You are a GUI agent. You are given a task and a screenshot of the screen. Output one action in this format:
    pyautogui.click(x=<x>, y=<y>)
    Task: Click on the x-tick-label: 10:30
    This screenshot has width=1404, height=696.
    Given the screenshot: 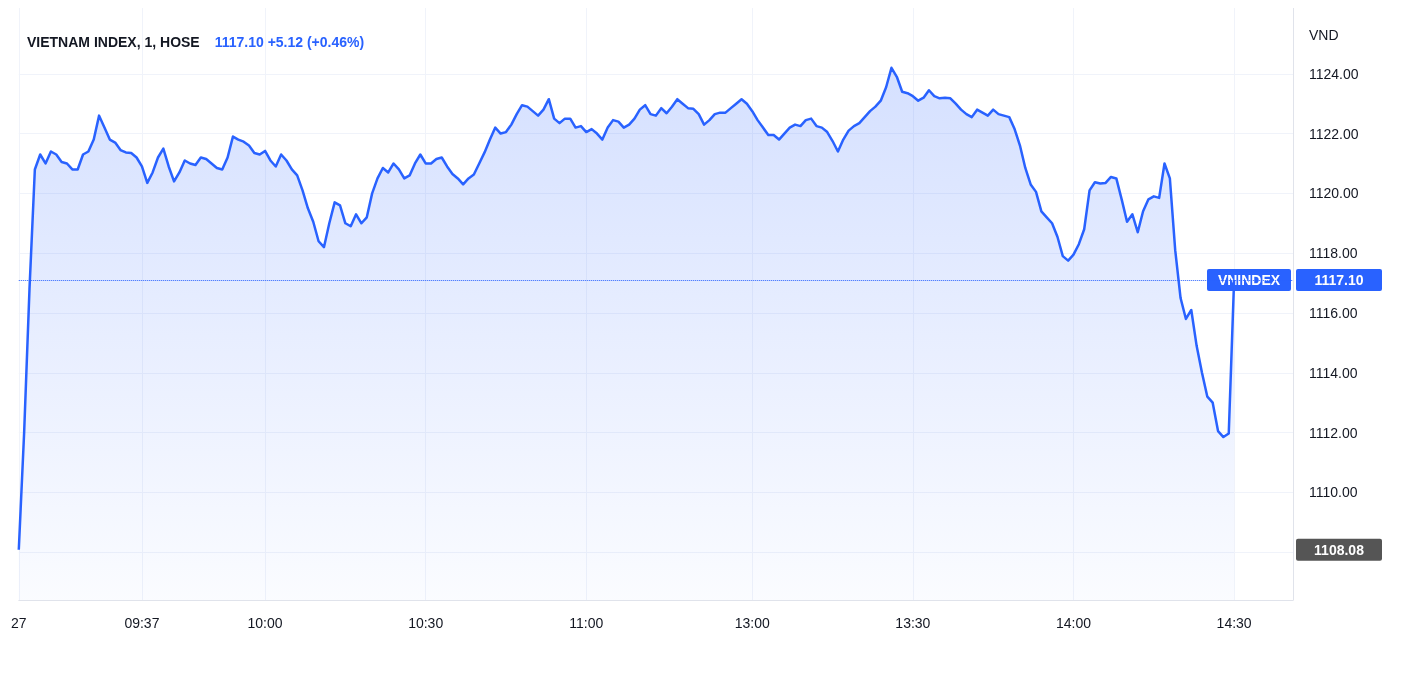 What is the action you would take?
    pyautogui.click(x=426, y=623)
    